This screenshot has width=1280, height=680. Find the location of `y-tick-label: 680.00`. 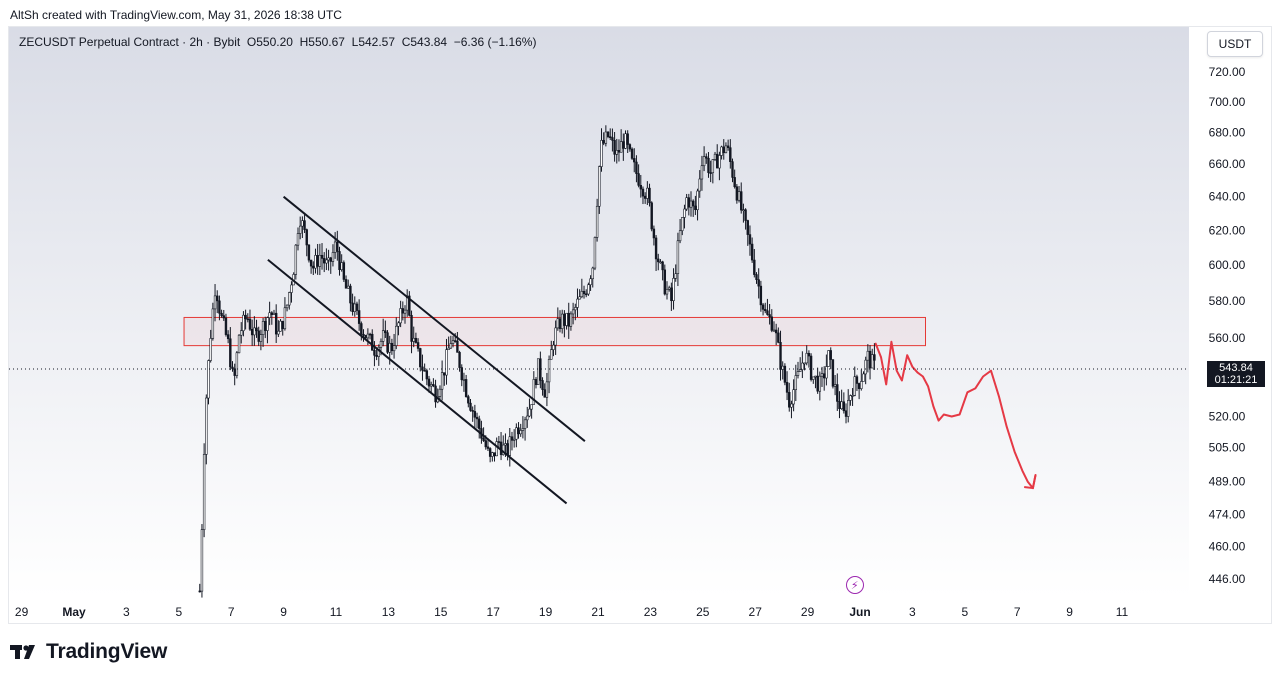

y-tick-label: 680.00 is located at coordinates (1227, 133).